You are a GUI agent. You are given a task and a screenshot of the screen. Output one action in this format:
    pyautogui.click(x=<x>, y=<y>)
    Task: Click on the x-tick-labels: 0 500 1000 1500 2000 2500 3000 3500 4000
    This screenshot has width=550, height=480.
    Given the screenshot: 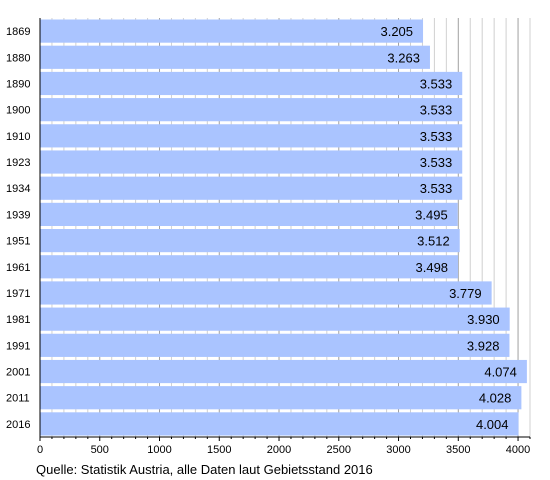 What is the action you would take?
    pyautogui.click(x=283, y=450)
    